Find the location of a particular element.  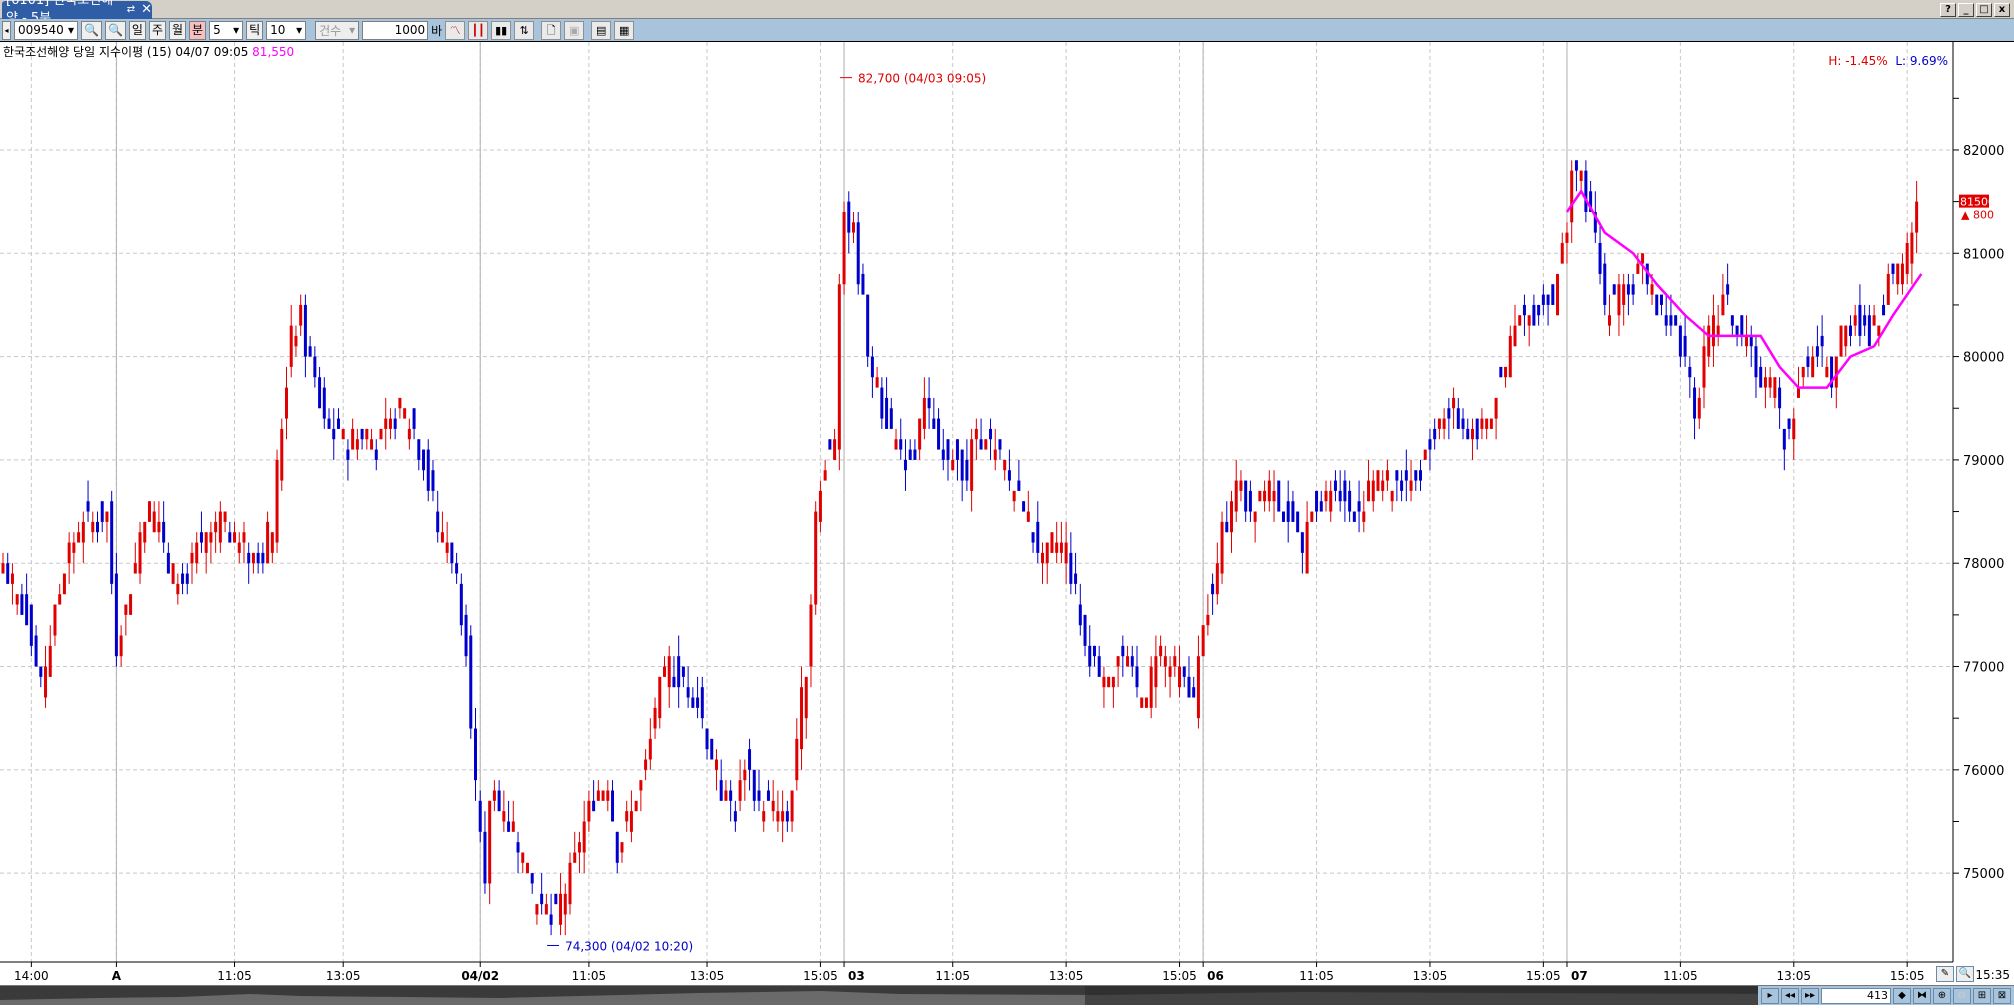

stock-code-combo: 009540 ▾ is located at coordinates (46, 30).